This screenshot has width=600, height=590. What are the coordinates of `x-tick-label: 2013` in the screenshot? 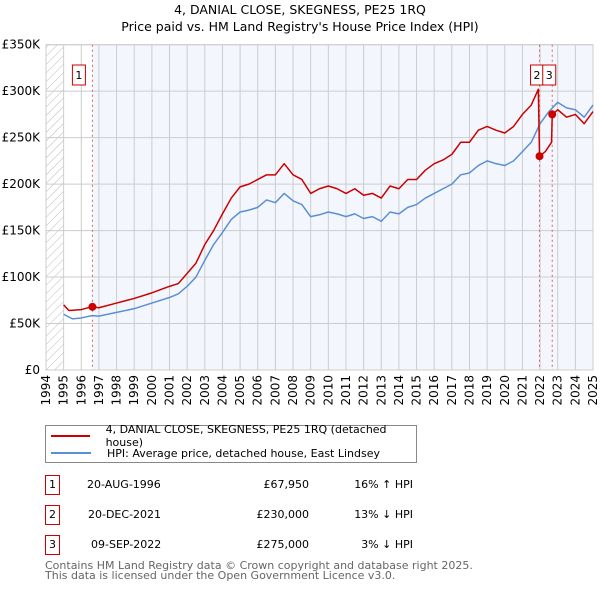 It's located at (381, 390).